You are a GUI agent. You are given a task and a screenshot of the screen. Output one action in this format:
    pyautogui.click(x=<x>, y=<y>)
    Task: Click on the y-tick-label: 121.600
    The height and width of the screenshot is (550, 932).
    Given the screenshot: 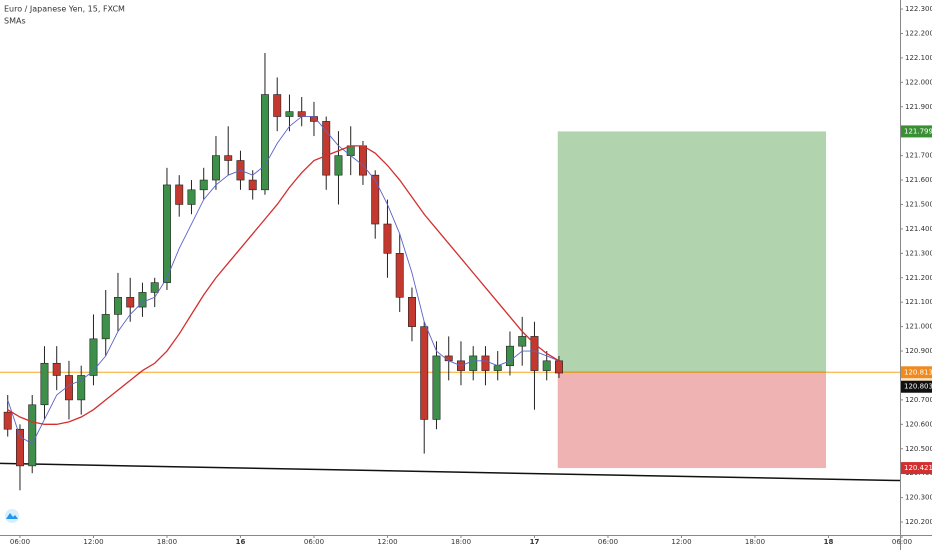 What is the action you would take?
    pyautogui.click(x=918, y=180)
    